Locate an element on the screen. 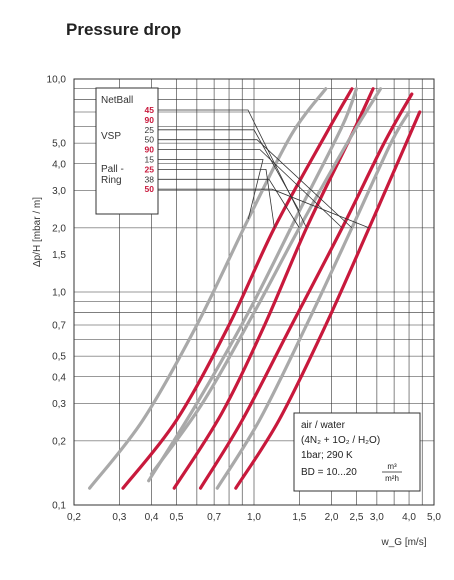  y-tick-label: 2,0 is located at coordinates (59, 228).